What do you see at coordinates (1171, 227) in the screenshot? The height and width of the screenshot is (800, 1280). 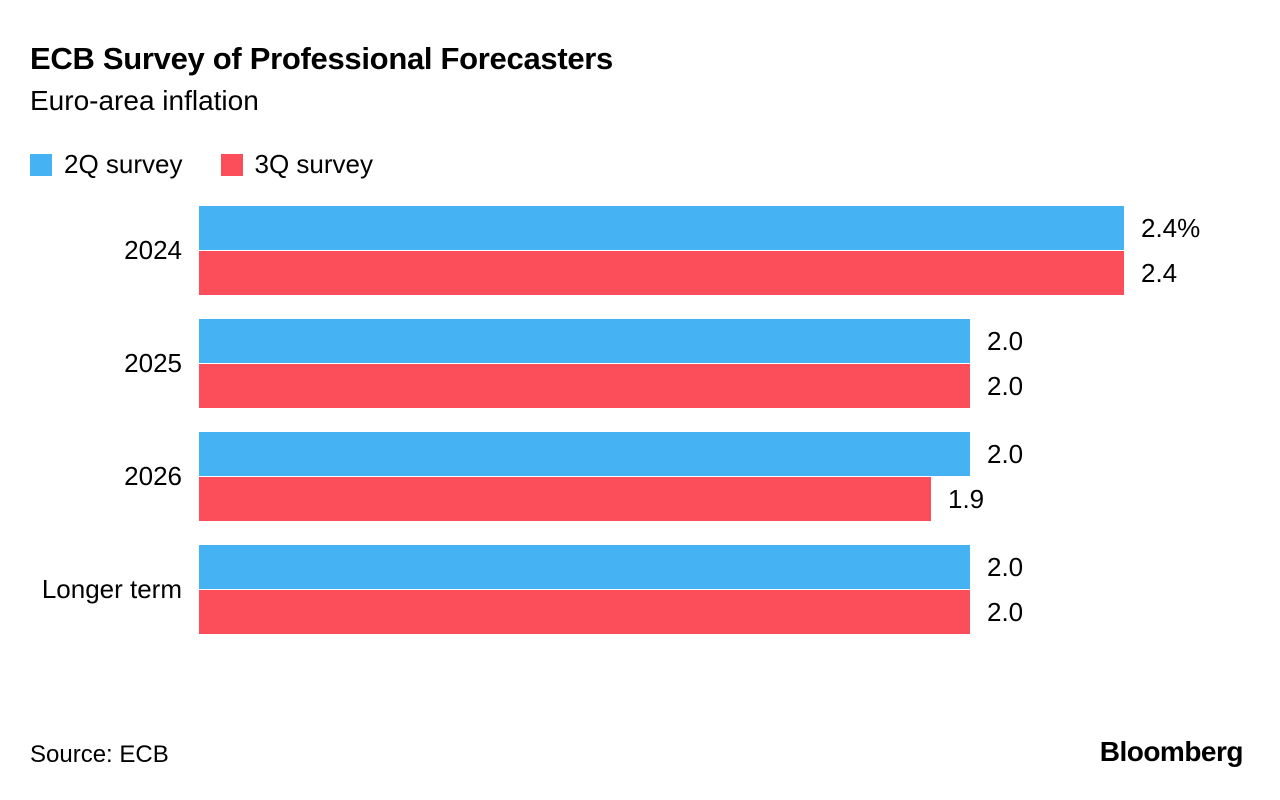 I see `value-label: 2.4%` at bounding box center [1171, 227].